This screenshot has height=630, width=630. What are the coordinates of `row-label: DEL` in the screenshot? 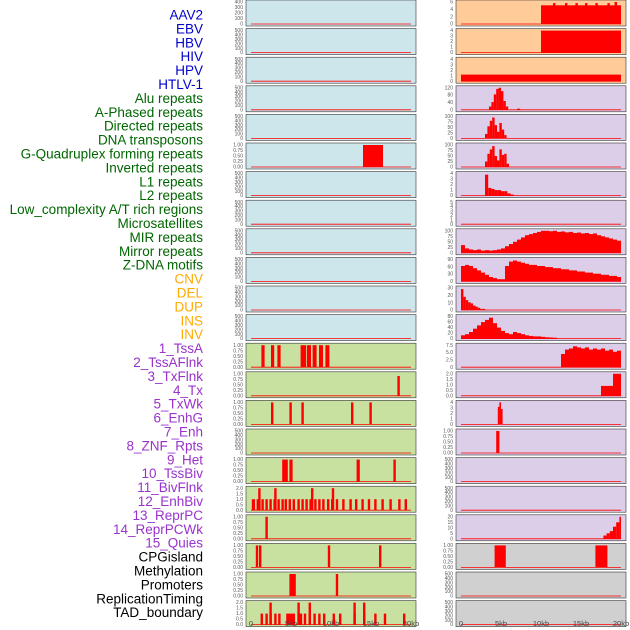 It's located at (190, 293).